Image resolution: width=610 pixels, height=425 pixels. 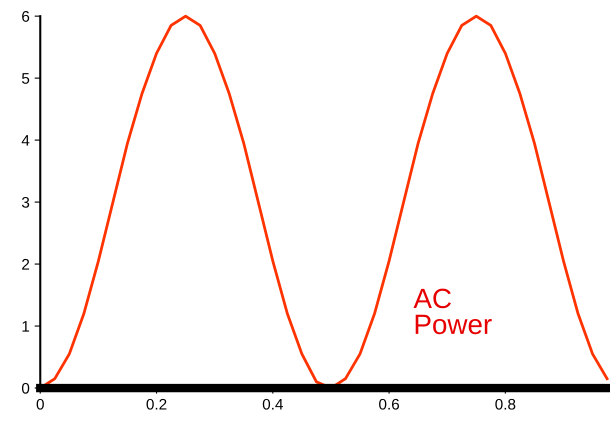 I want to click on x-tick-label: 0.8, so click(x=505, y=404).